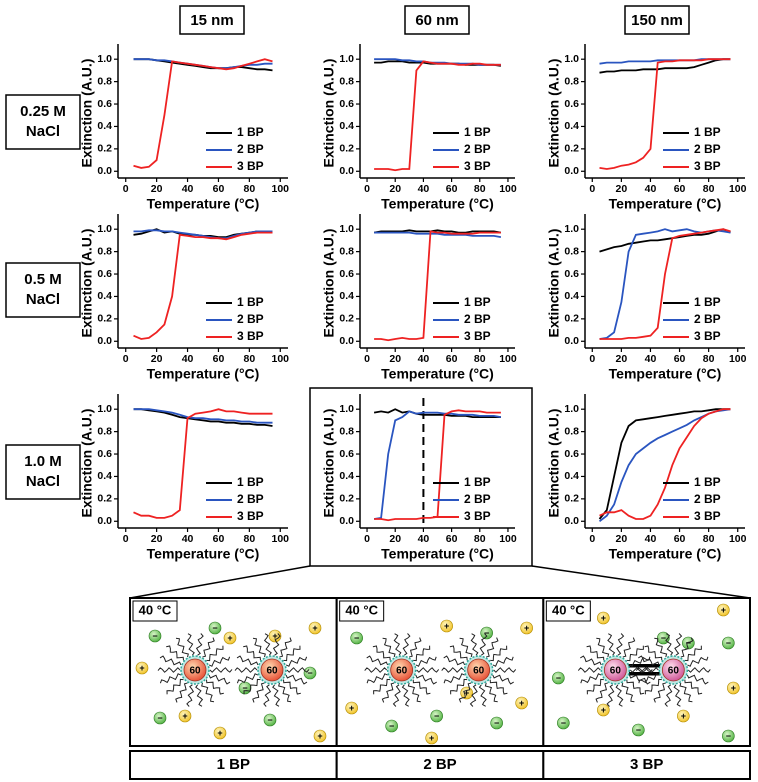  What do you see at coordinates (362, 611) in the screenshot?
I see `temp-box` at bounding box center [362, 611].